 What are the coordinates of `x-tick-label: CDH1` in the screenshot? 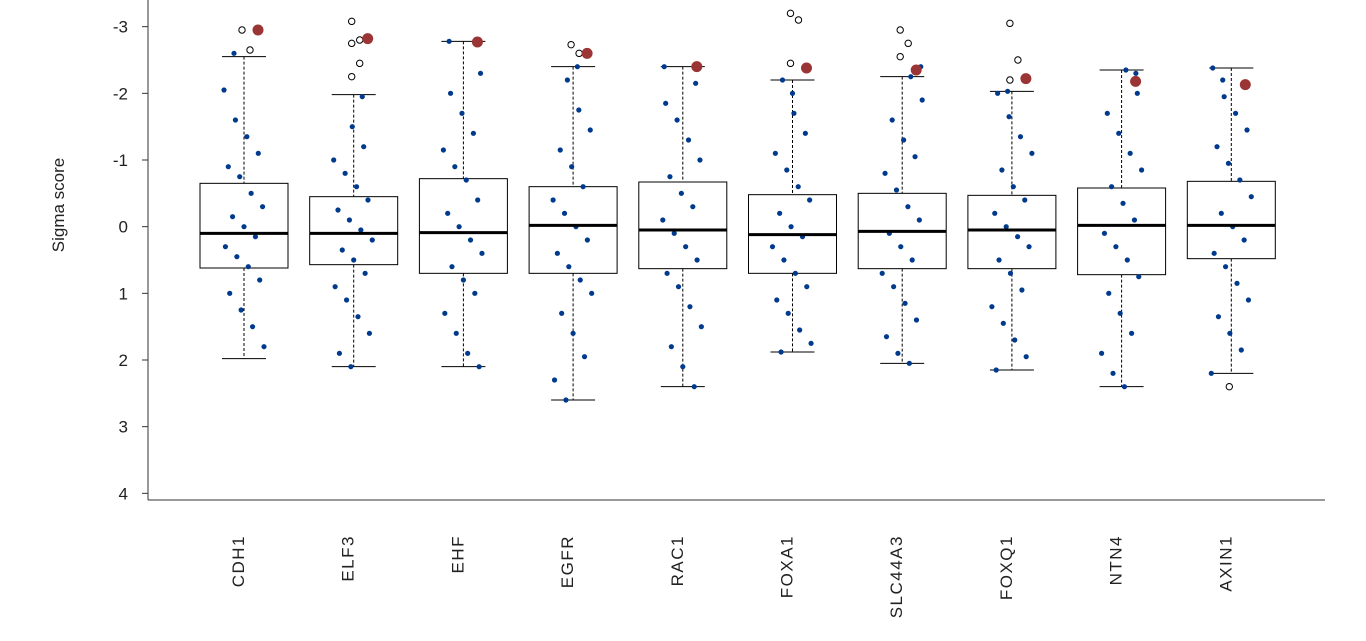 It's located at (238, 561).